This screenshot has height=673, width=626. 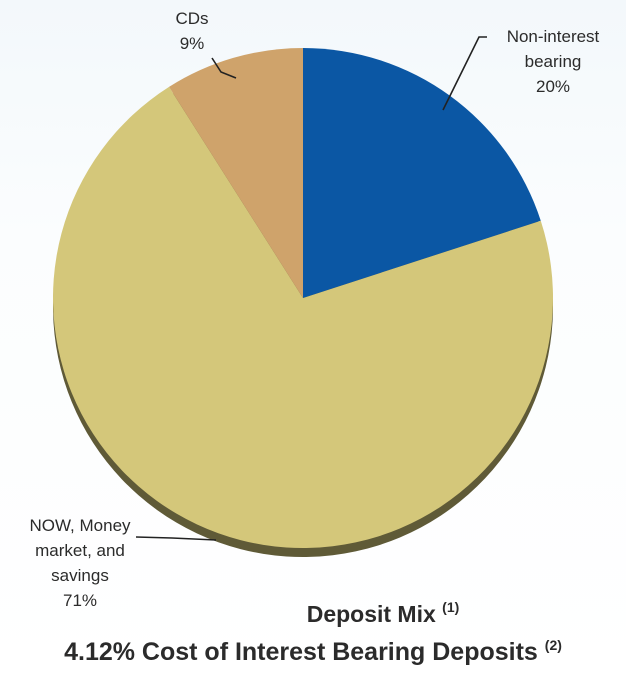 I want to click on slice-label-cds: CDs 9%, so click(x=191, y=31).